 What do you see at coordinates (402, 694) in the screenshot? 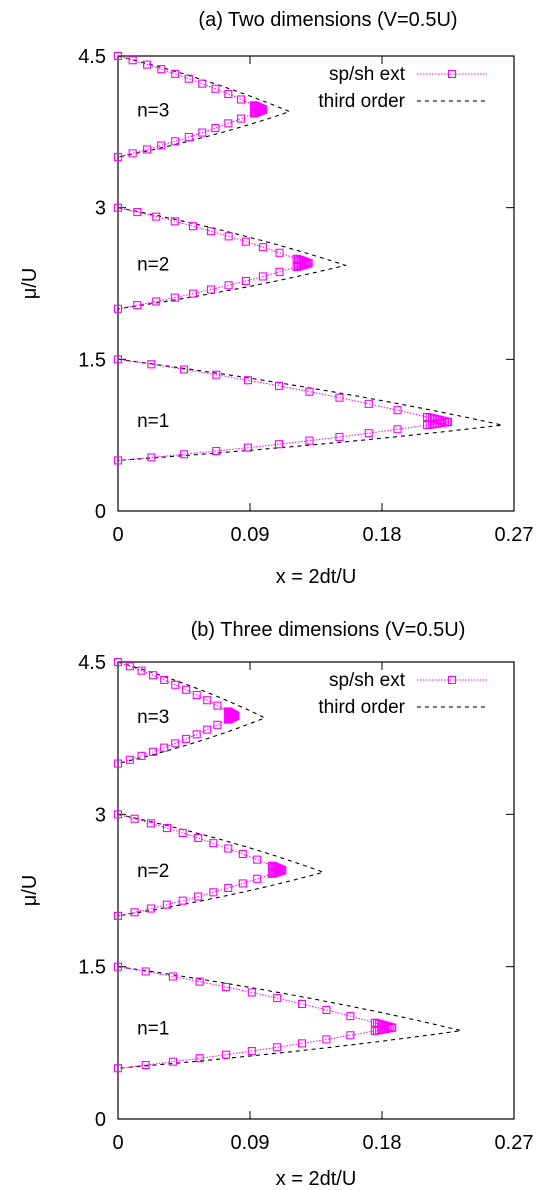
I see `legend: sp/sh ext third order` at bounding box center [402, 694].